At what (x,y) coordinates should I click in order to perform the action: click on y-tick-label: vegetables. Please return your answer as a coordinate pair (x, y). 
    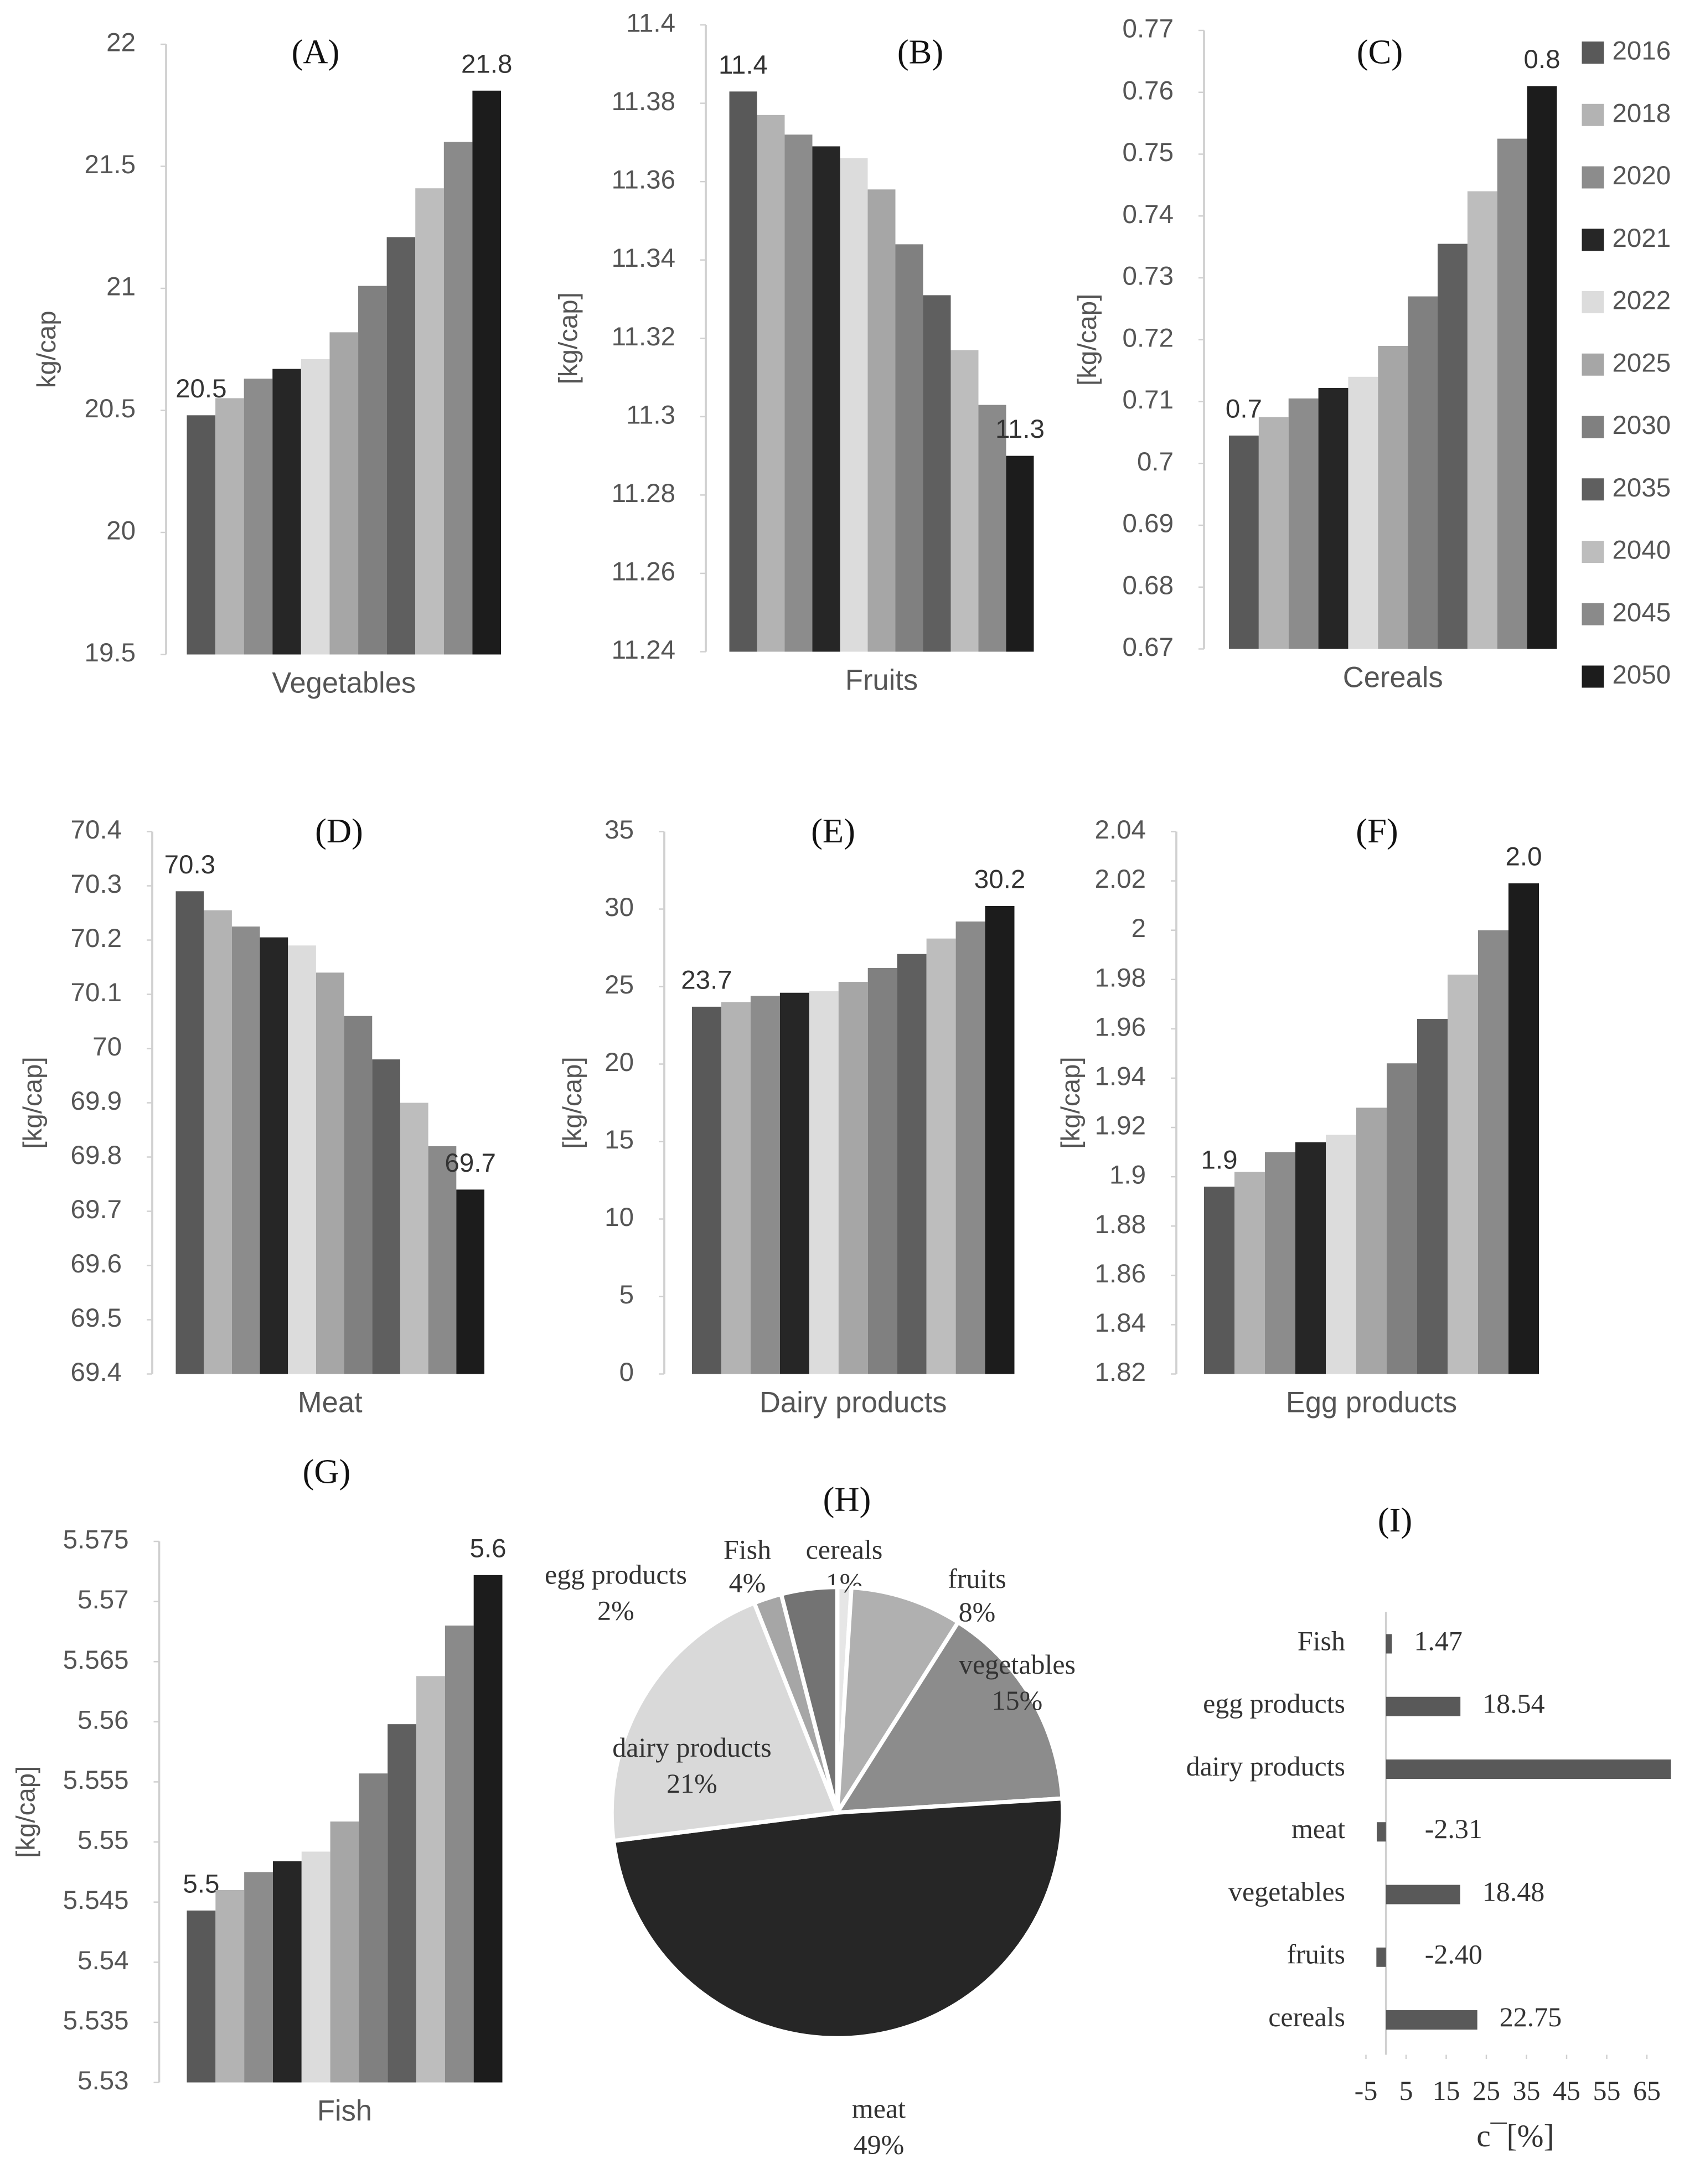
    Looking at the image, I should click on (1286, 1891).